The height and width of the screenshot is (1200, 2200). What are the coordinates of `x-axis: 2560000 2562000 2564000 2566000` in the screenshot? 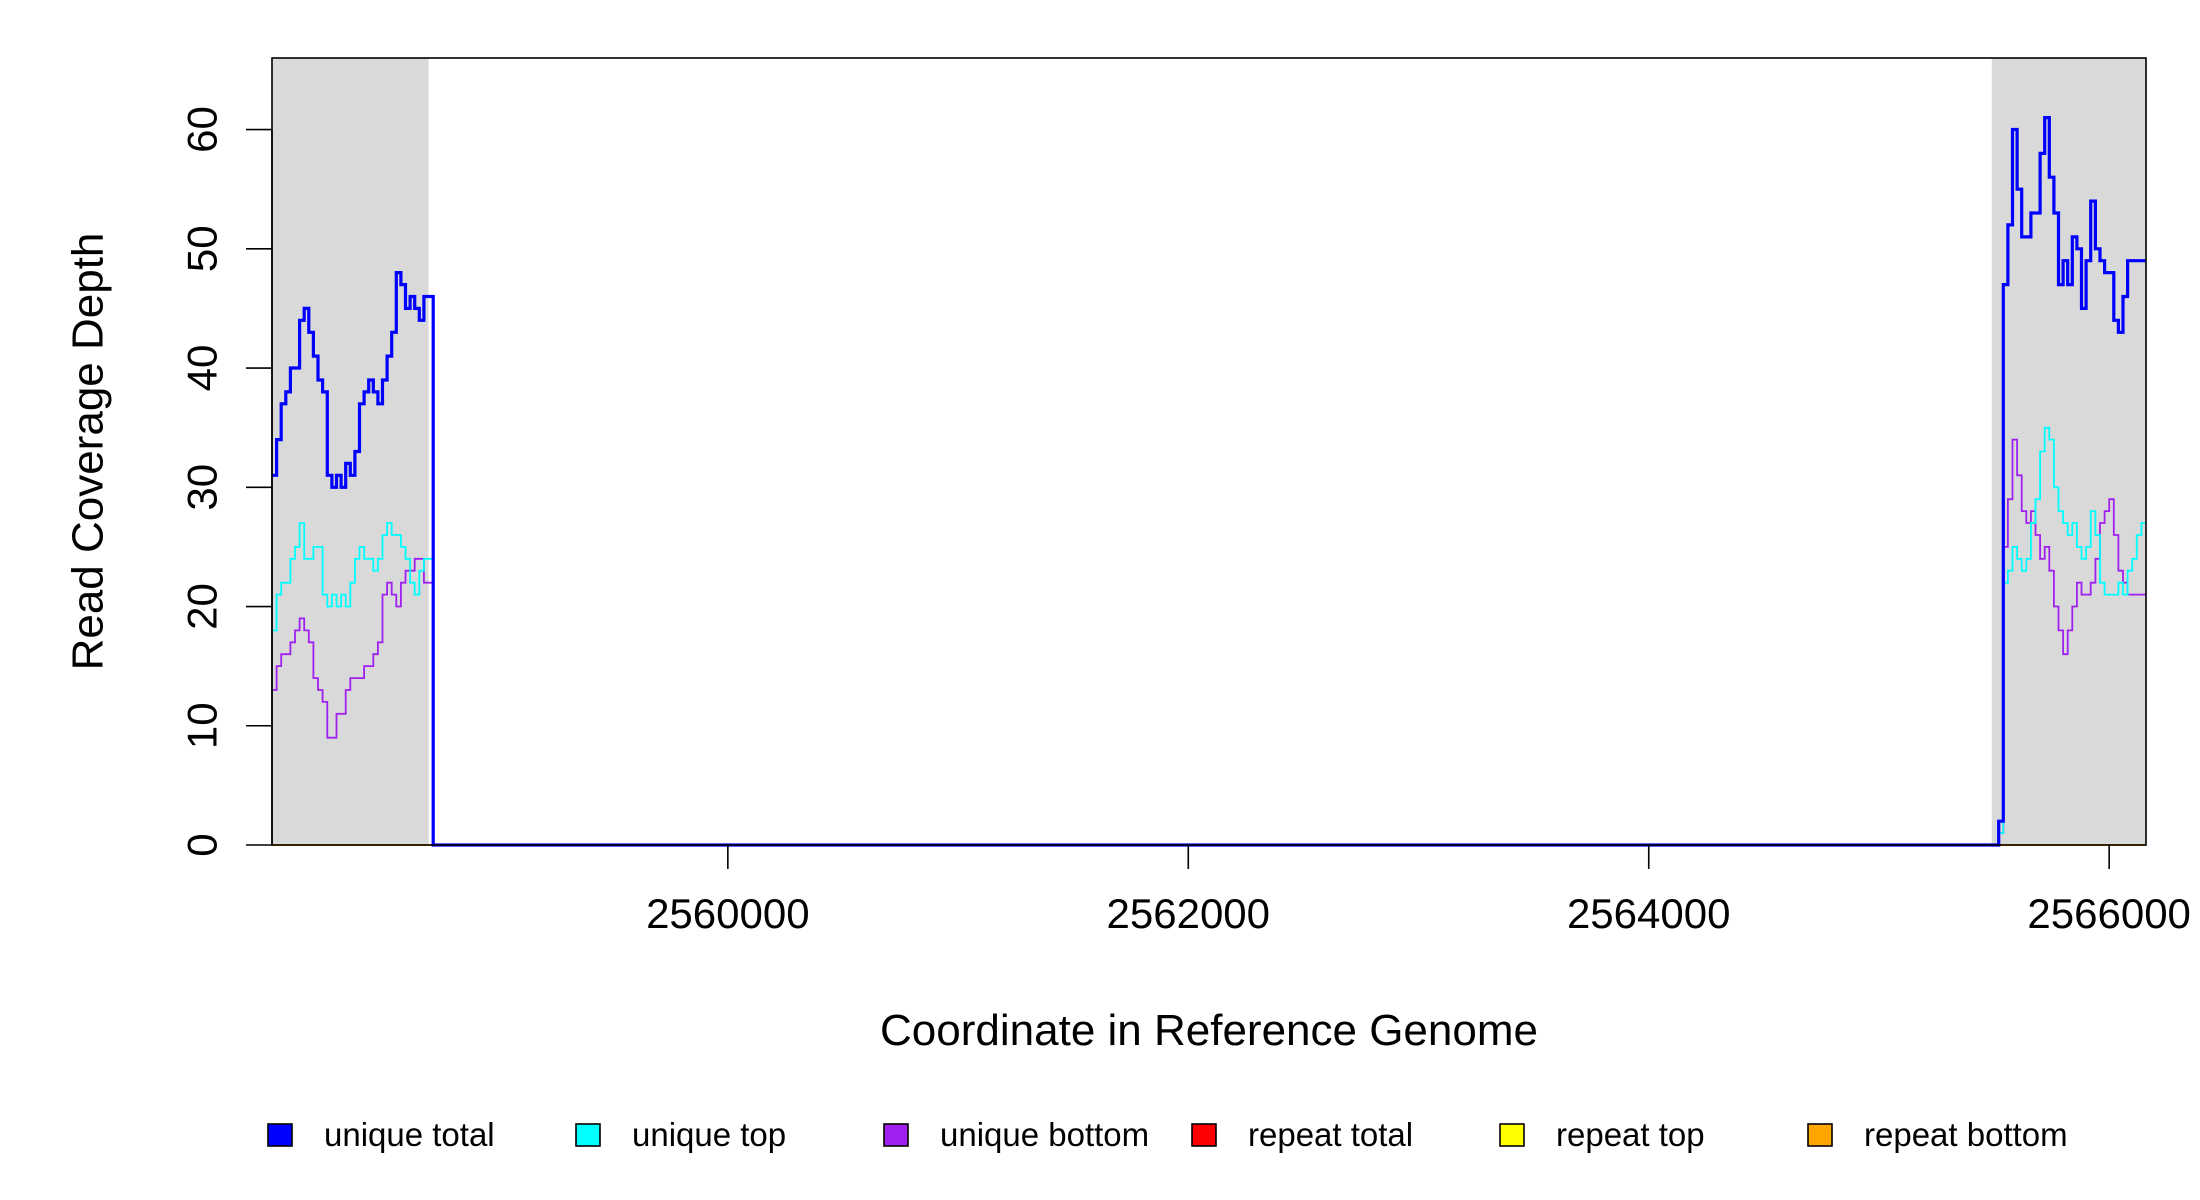 It's located at (1418, 891).